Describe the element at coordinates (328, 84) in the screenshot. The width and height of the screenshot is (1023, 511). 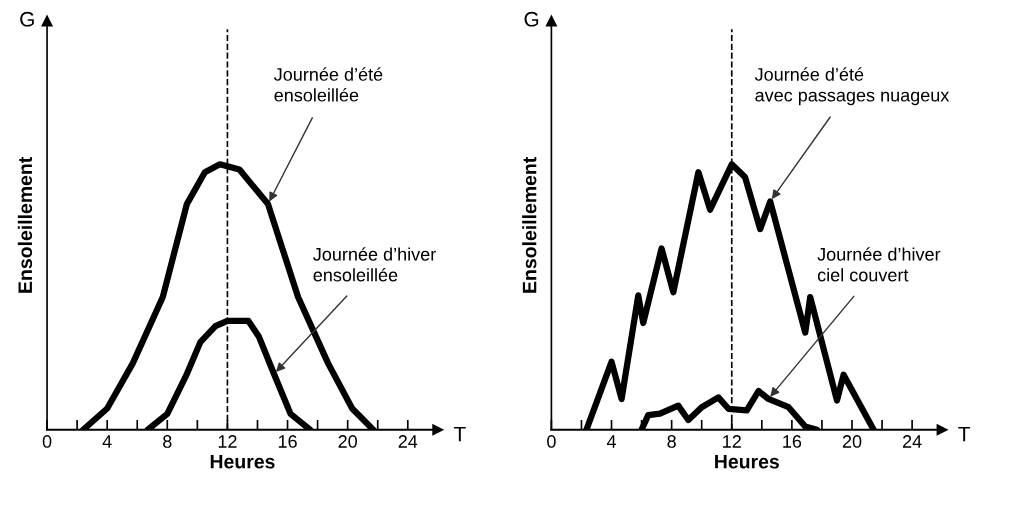
I see `text: Journée d’été ensoleillée` at that location.